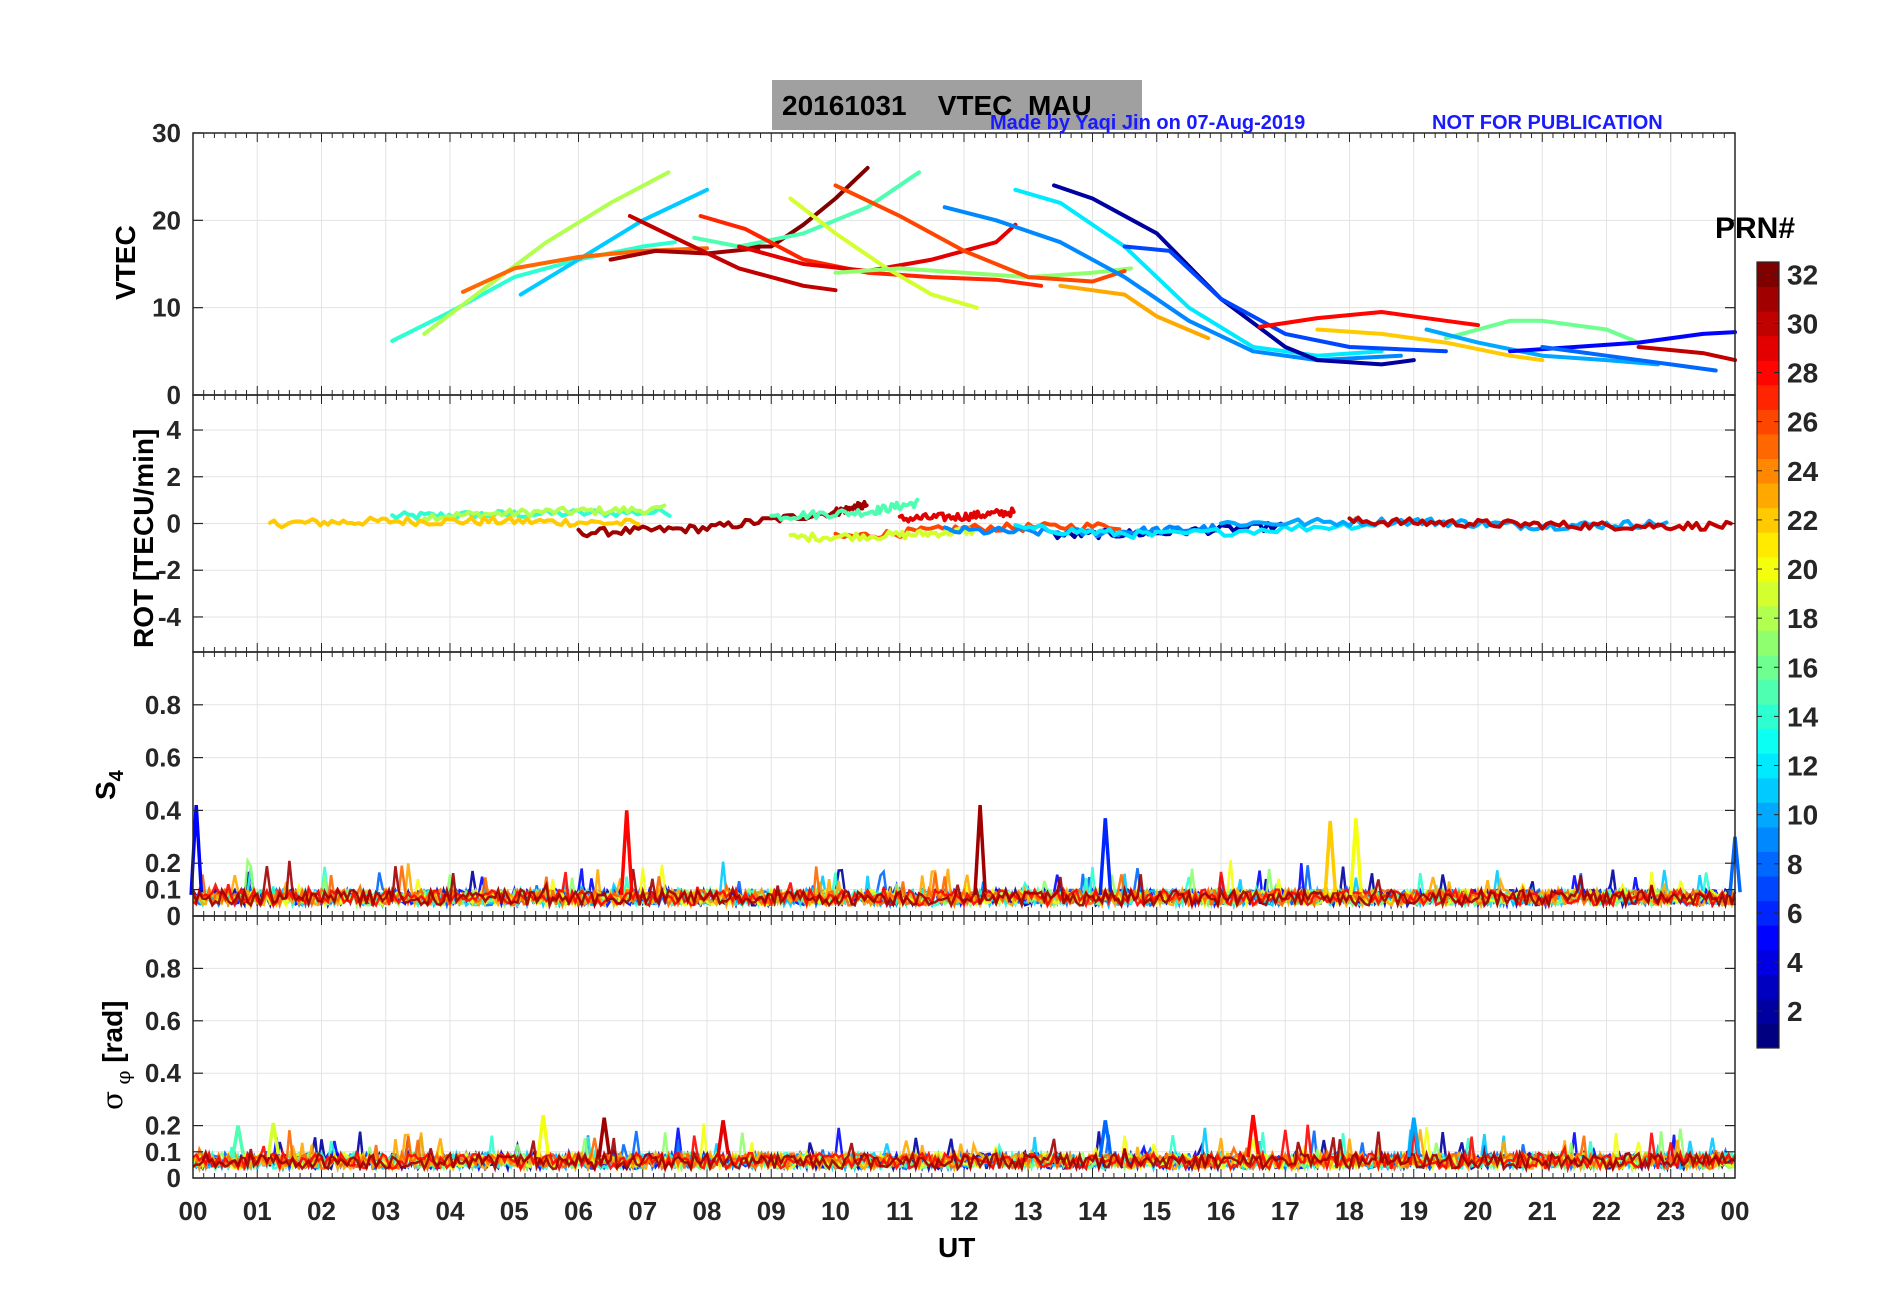  I want to click on y-tick-label: 0.6, so click(163, 758).